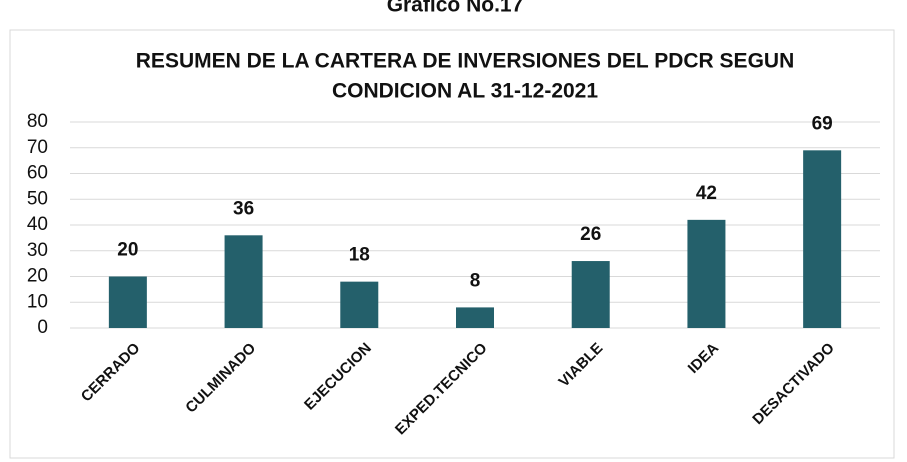 The image size is (907, 462). Describe the element at coordinates (37, 276) in the screenshot. I see `y-tick-label: 20` at that location.